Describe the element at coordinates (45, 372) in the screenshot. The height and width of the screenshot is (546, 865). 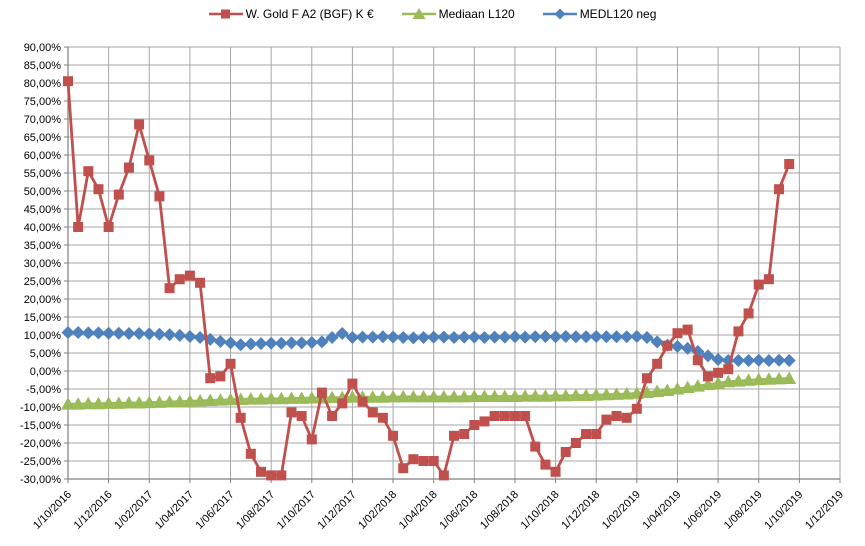
I see `svg-text: 0,00%` at that location.